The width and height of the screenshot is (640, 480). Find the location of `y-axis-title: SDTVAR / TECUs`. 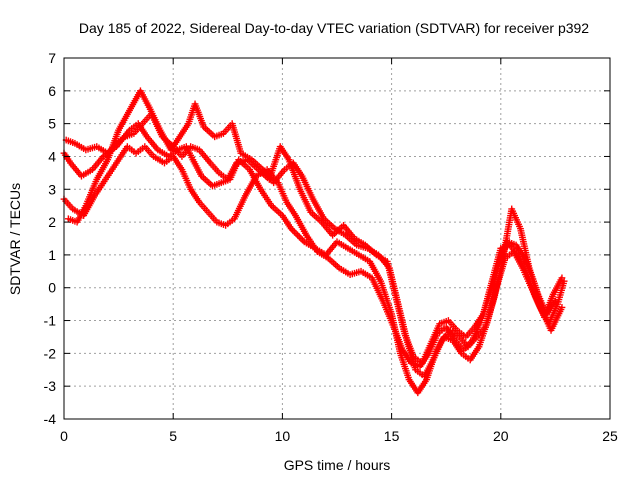

y-axis-title: SDTVAR / TECUs is located at coordinates (15, 239).